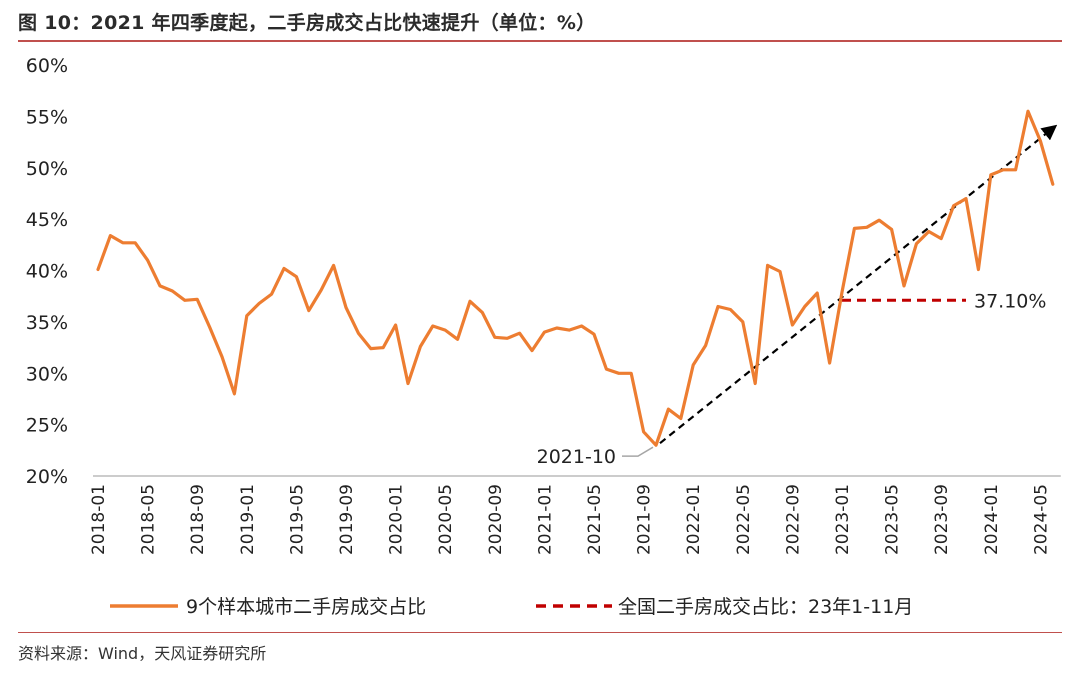 The height and width of the screenshot is (673, 1080). What do you see at coordinates (1041, 519) in the screenshot?
I see `x-tick-label: 2024-05` at bounding box center [1041, 519].